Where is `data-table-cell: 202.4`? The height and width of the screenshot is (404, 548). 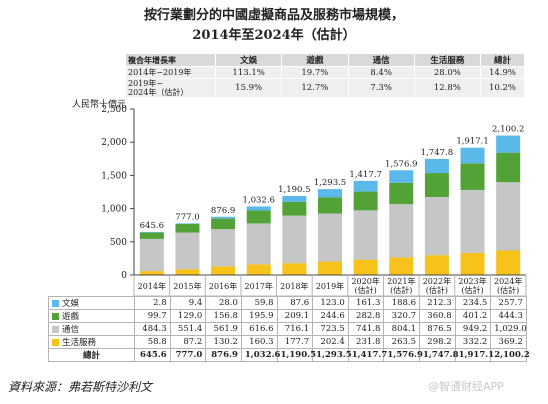
data-table-cell: 202.4 is located at coordinates (330, 342).